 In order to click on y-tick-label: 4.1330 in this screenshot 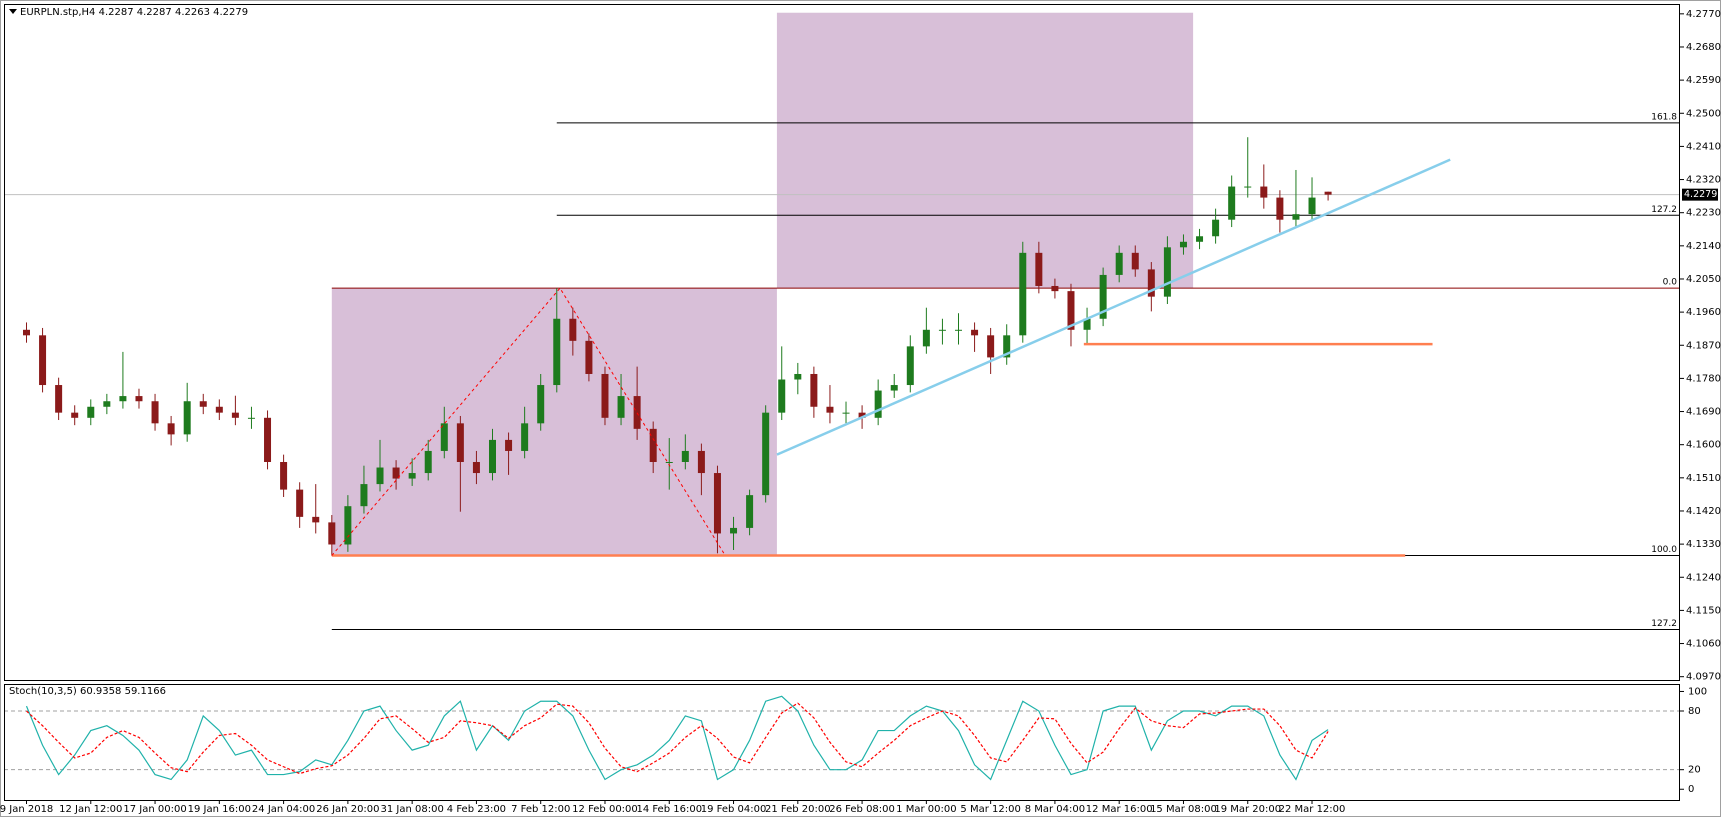, I will do `click(1703, 544)`.